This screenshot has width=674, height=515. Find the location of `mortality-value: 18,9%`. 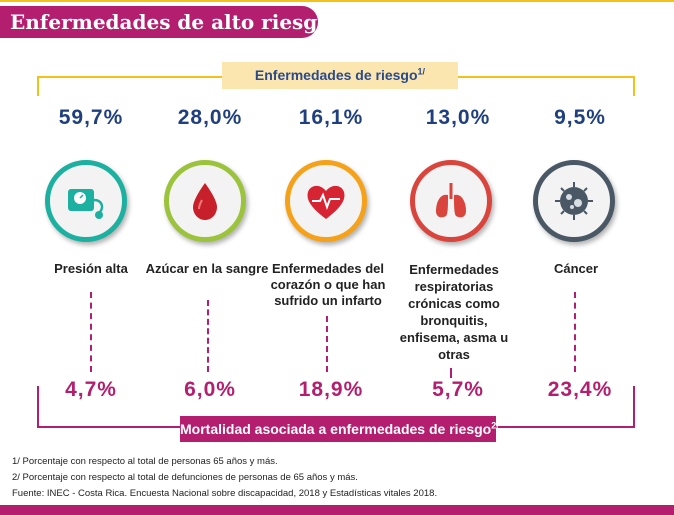

mortality-value: 18,9% is located at coordinates (331, 389).